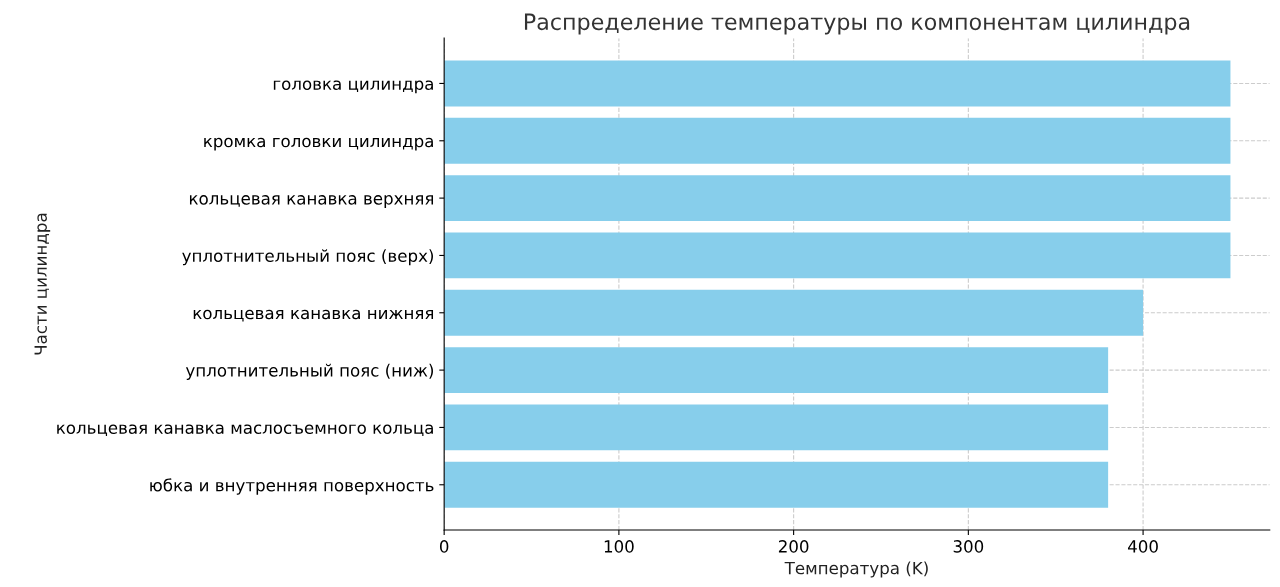 This screenshot has height=587, width=1280. What do you see at coordinates (42, 284) in the screenshot?
I see `y-axis-title: Части цилиндра` at bounding box center [42, 284].